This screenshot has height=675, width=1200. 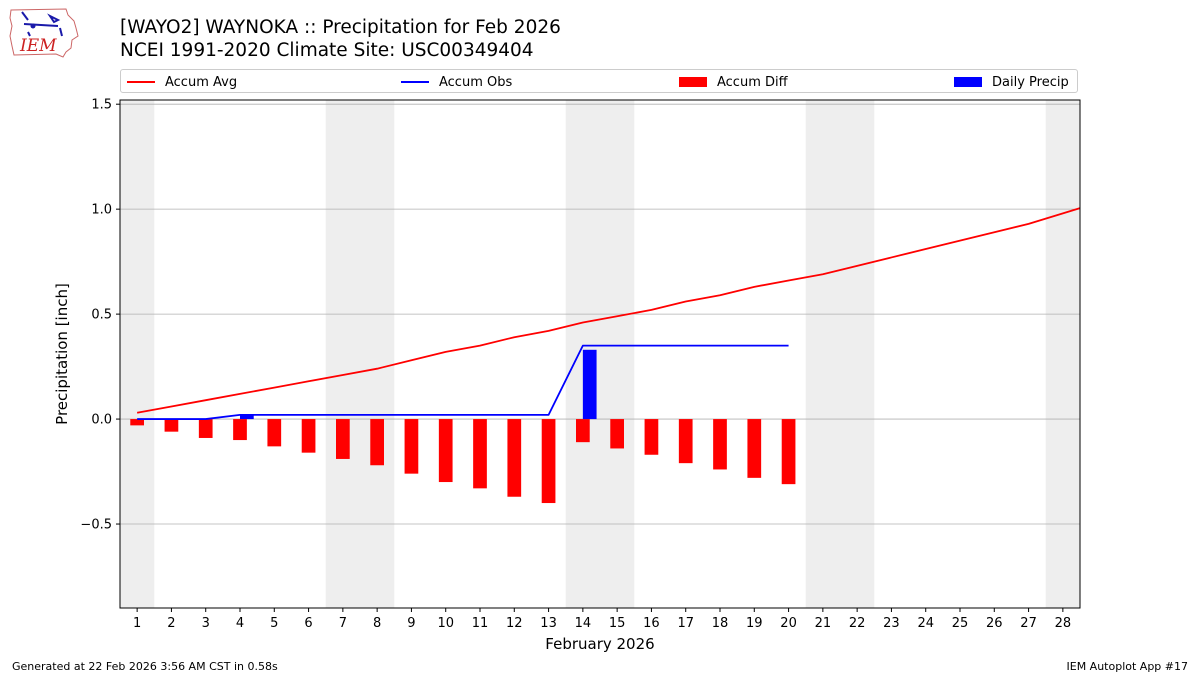 I want to click on logo-text: IEM, so click(x=38, y=46).